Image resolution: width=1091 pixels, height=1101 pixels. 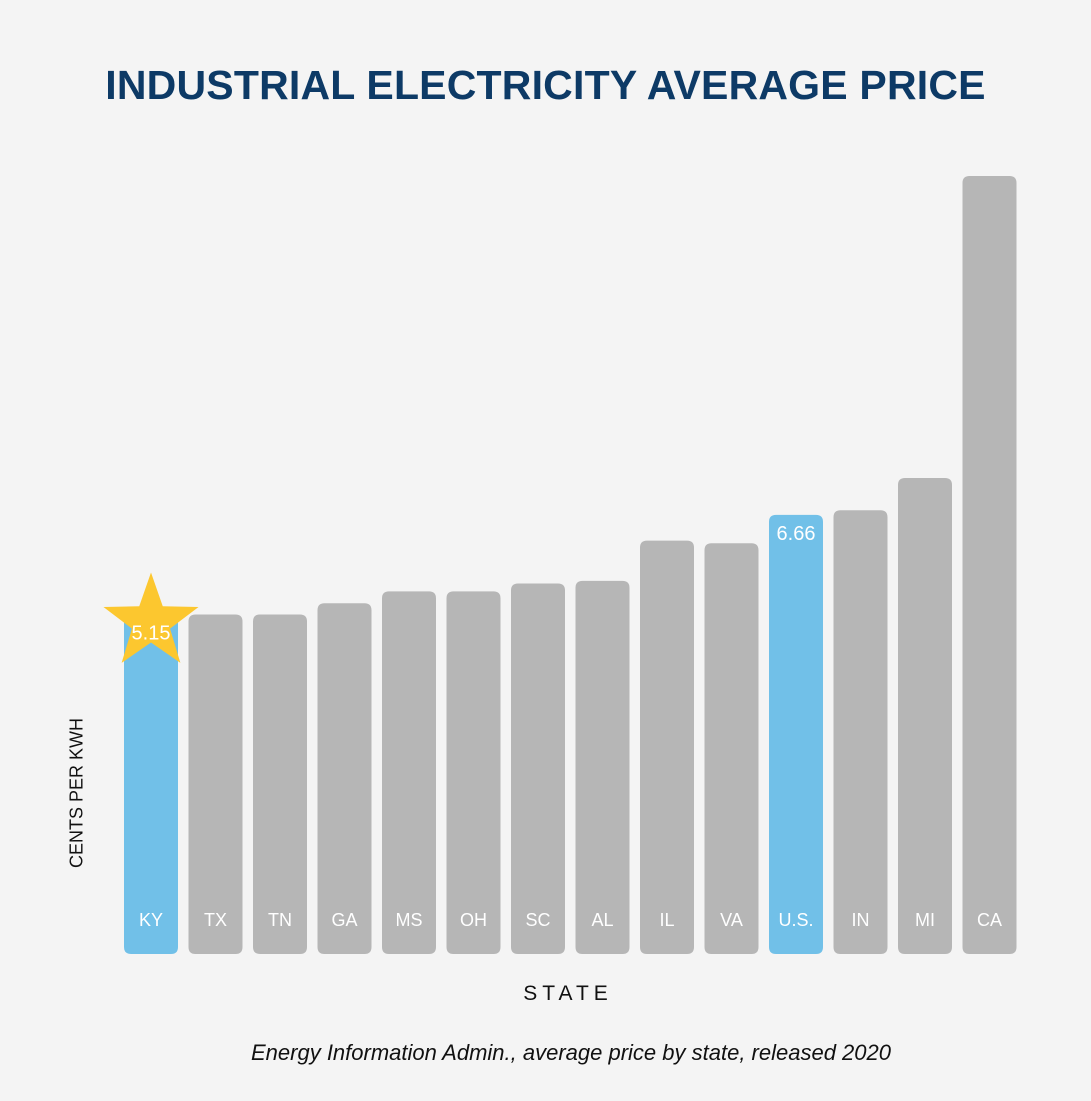 What do you see at coordinates (537, 920) in the screenshot?
I see `tick-label-sc: SC` at bounding box center [537, 920].